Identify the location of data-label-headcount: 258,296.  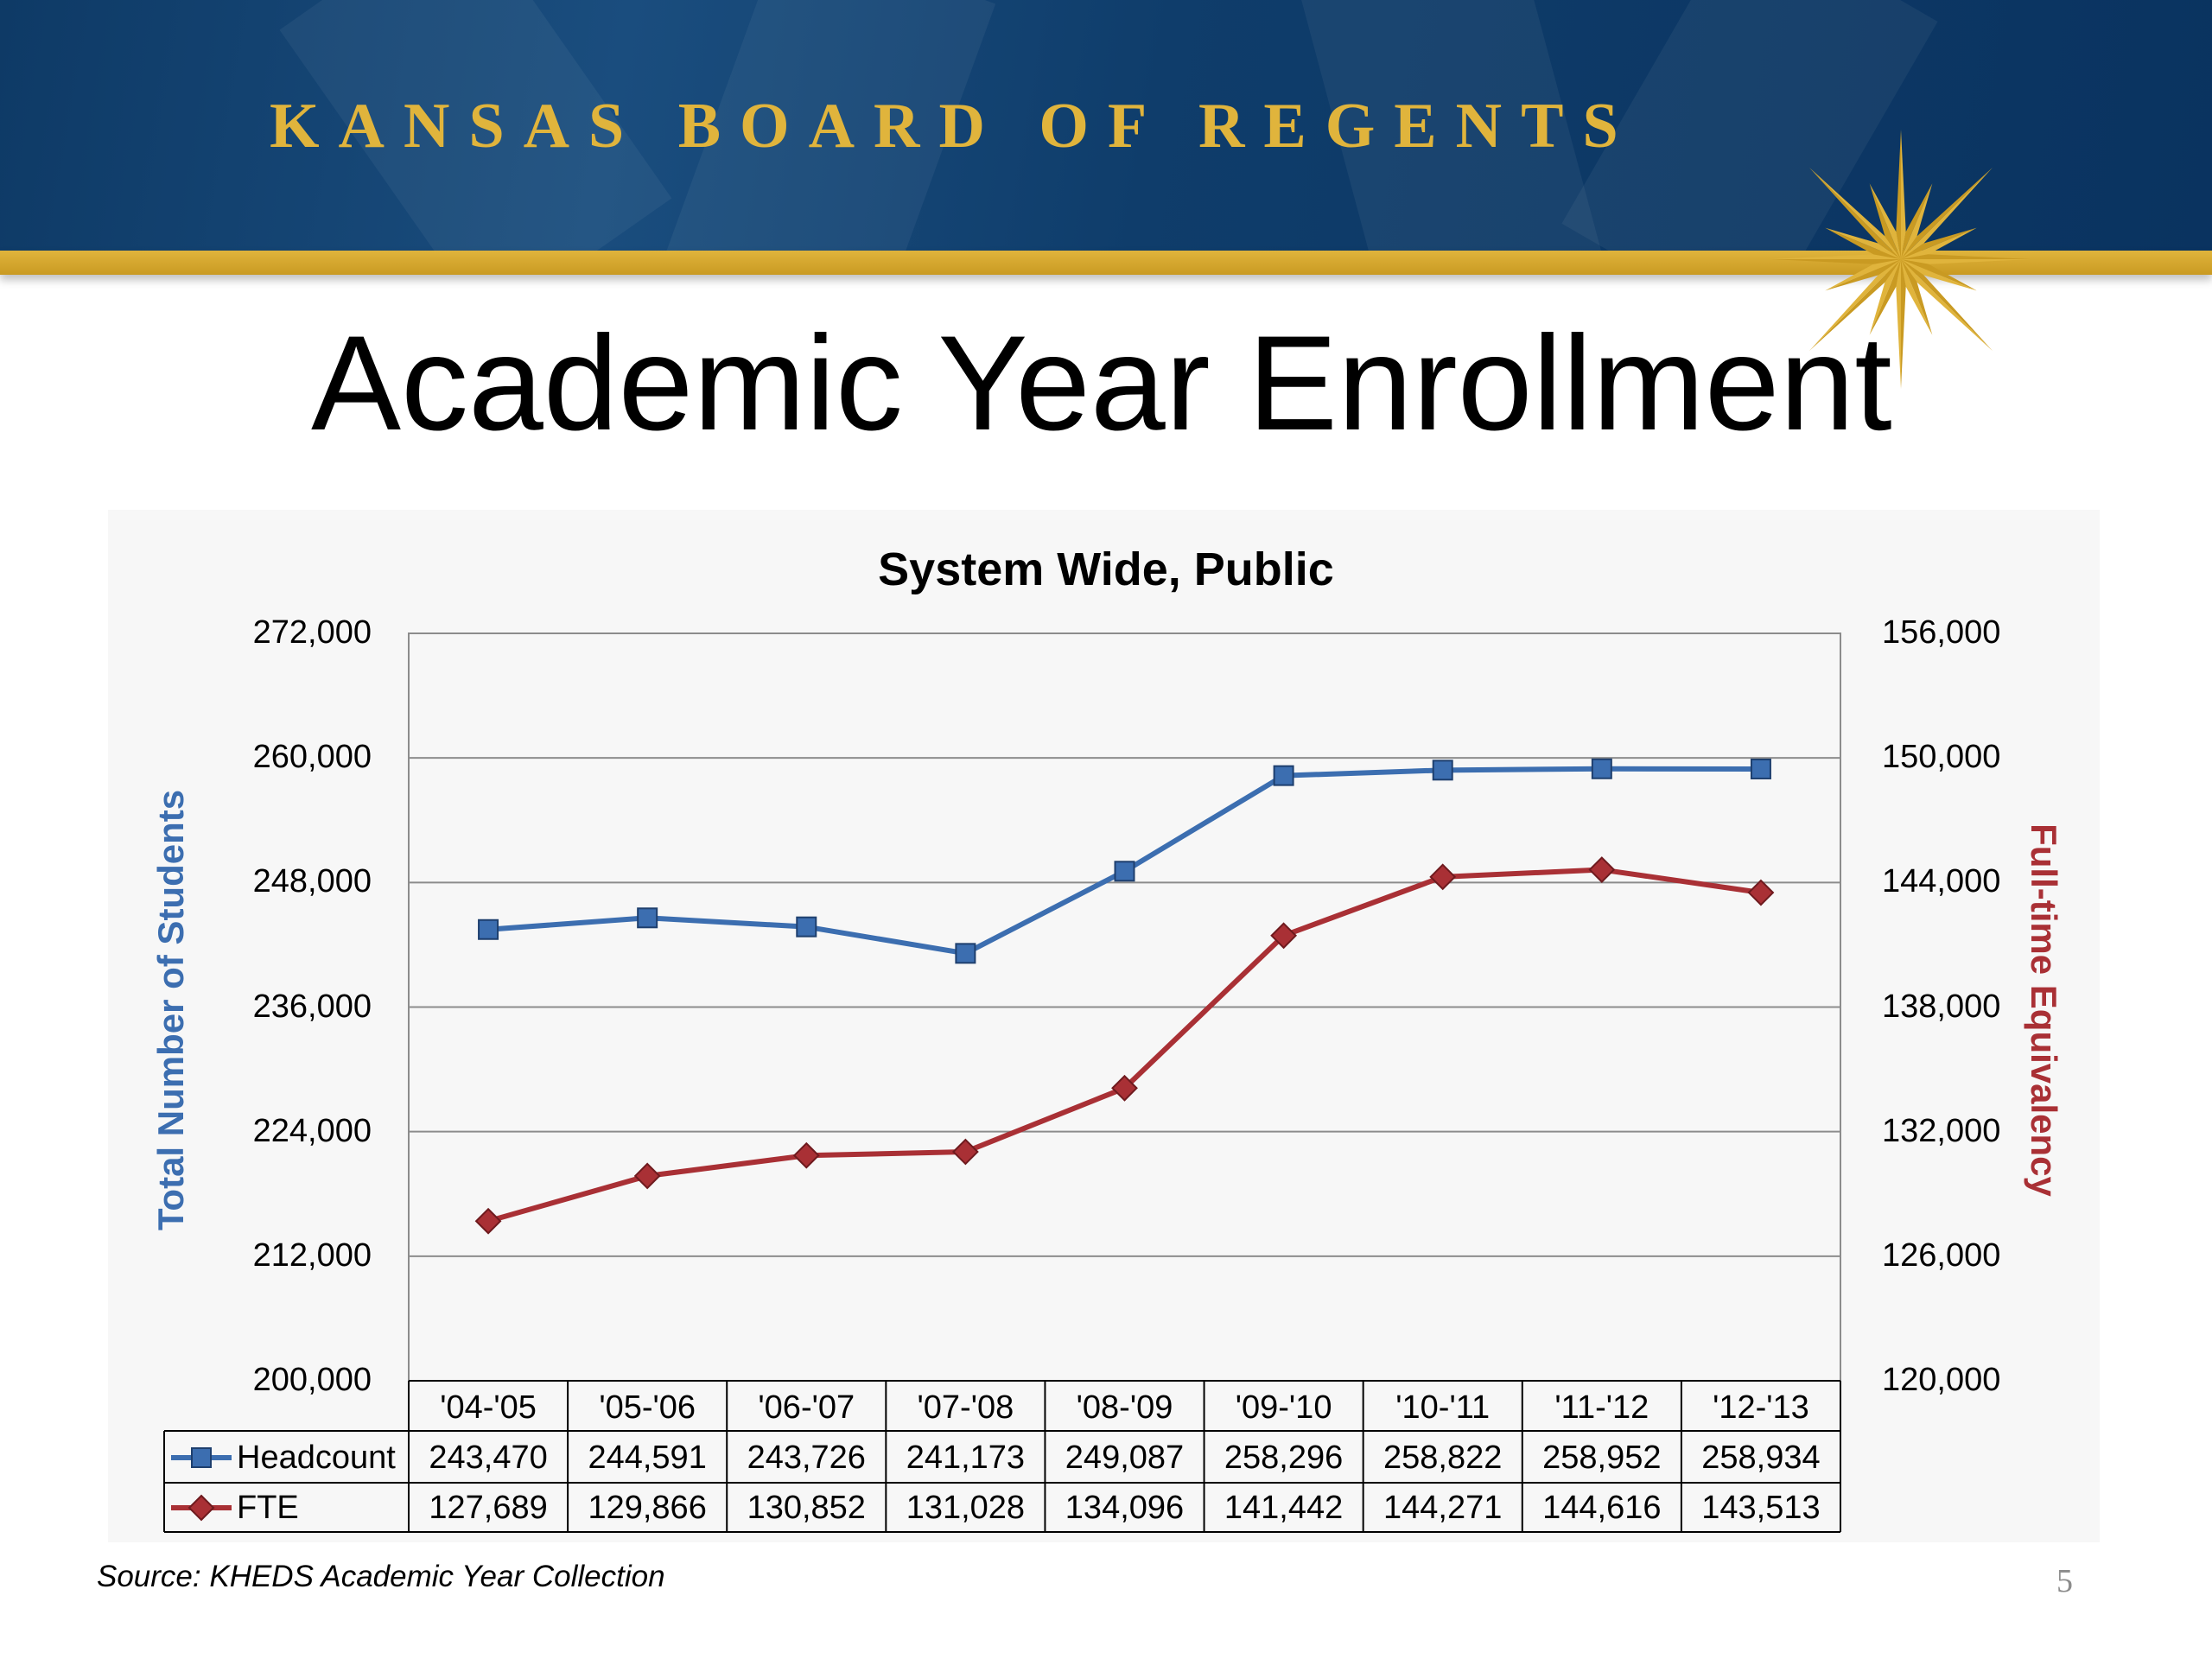
(1284, 1458).